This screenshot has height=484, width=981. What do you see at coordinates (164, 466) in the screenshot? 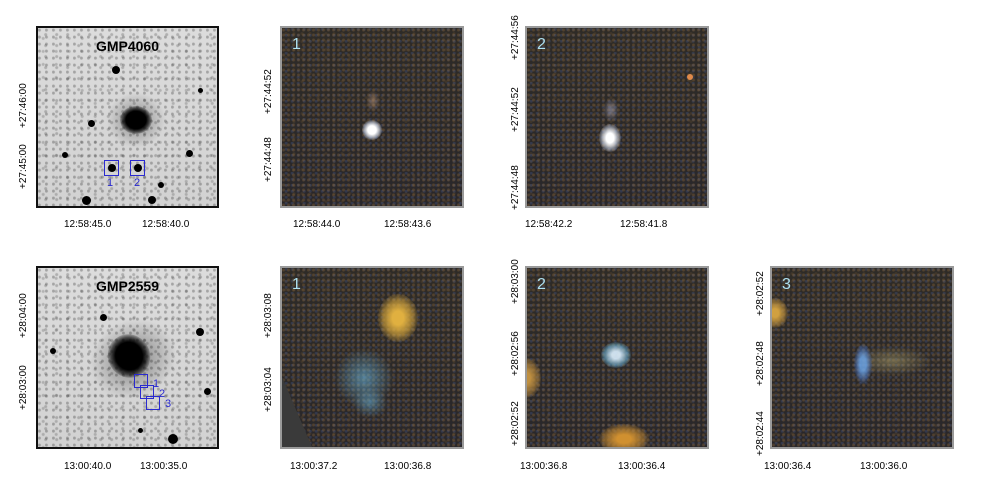
I see `x-tick-label: 13:00:35.0` at bounding box center [164, 466].